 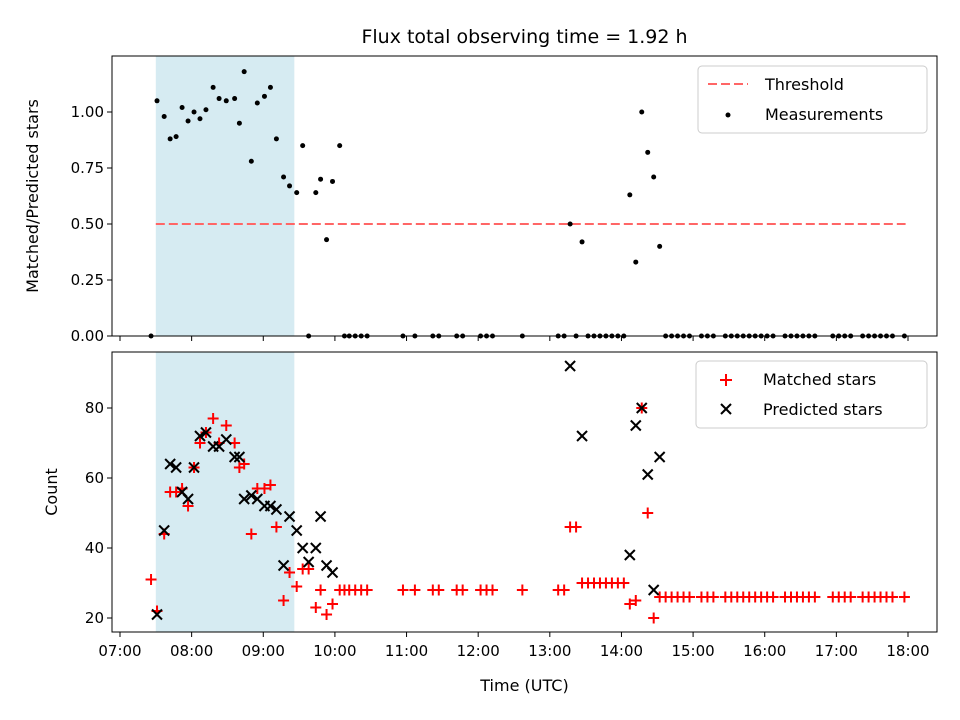 I want to click on x-tick-label: 09:00, so click(x=263, y=651).